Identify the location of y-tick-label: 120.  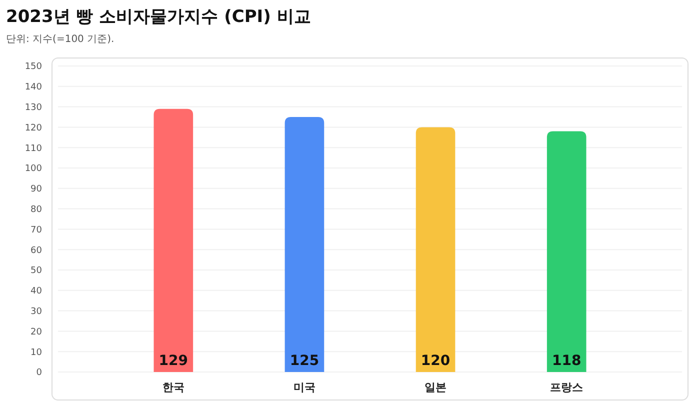
(33, 128).